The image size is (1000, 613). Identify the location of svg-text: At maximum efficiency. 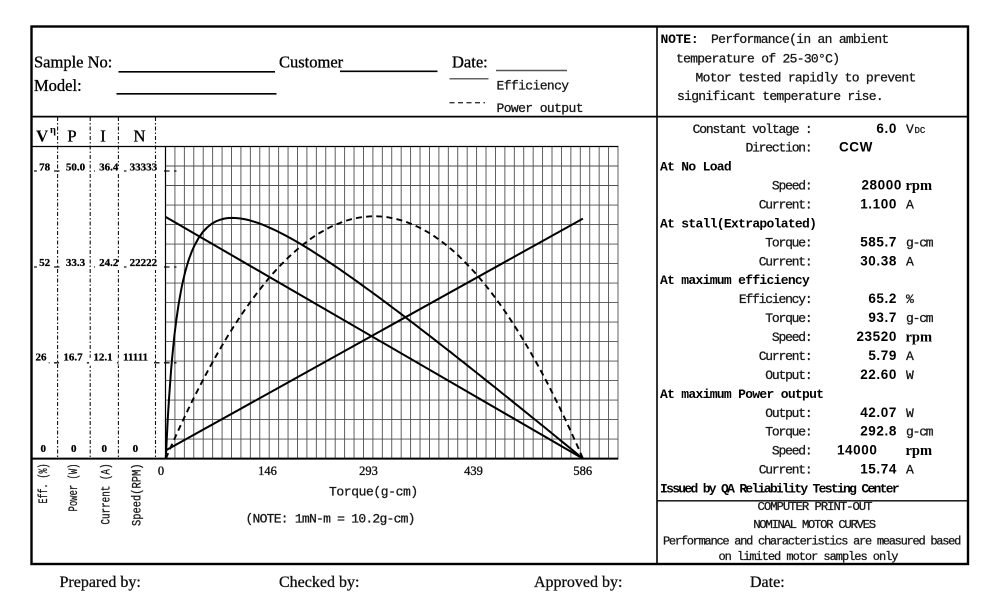
(735, 280).